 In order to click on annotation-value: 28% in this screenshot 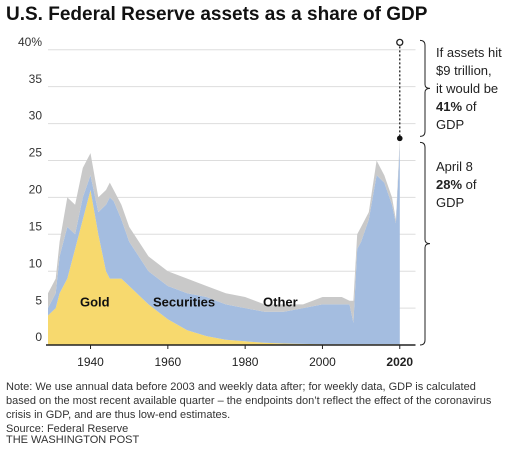, I will do `click(449, 184)`.